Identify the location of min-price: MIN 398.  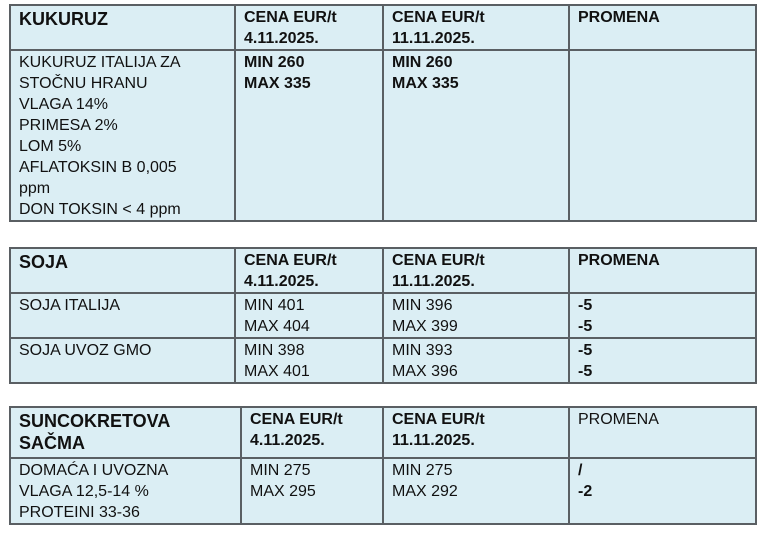
(274, 350).